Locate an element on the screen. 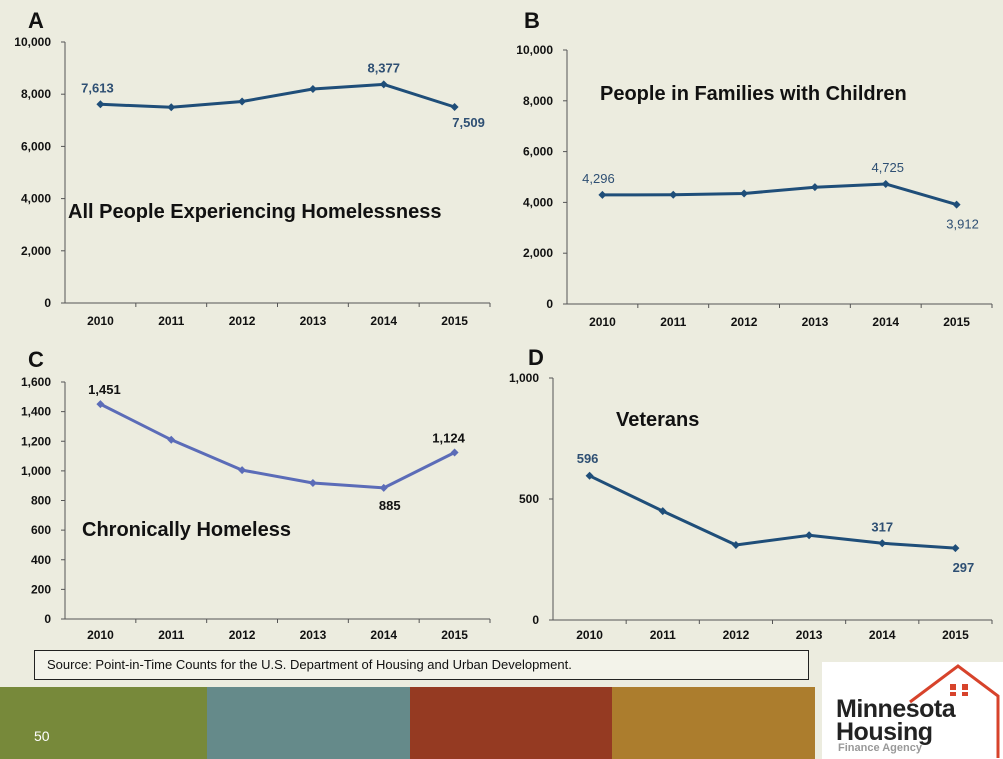 This screenshot has width=1003, height=759. data-point-a-2010 is located at coordinates (100, 104).